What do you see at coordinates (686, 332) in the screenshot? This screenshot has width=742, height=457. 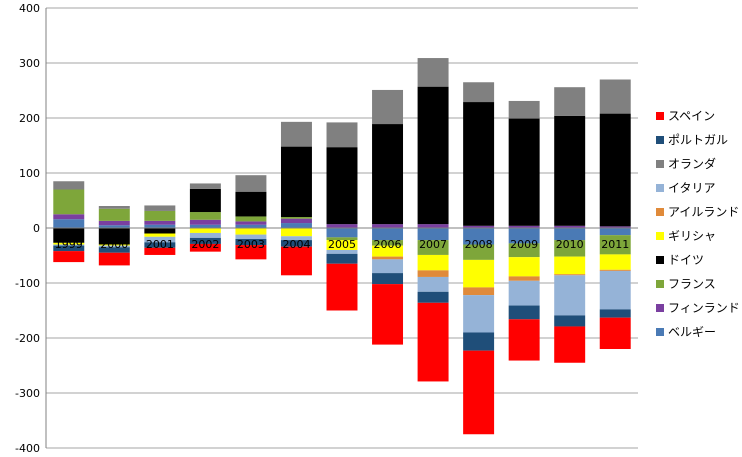 I see `legend-item: ベルギー` at bounding box center [686, 332].